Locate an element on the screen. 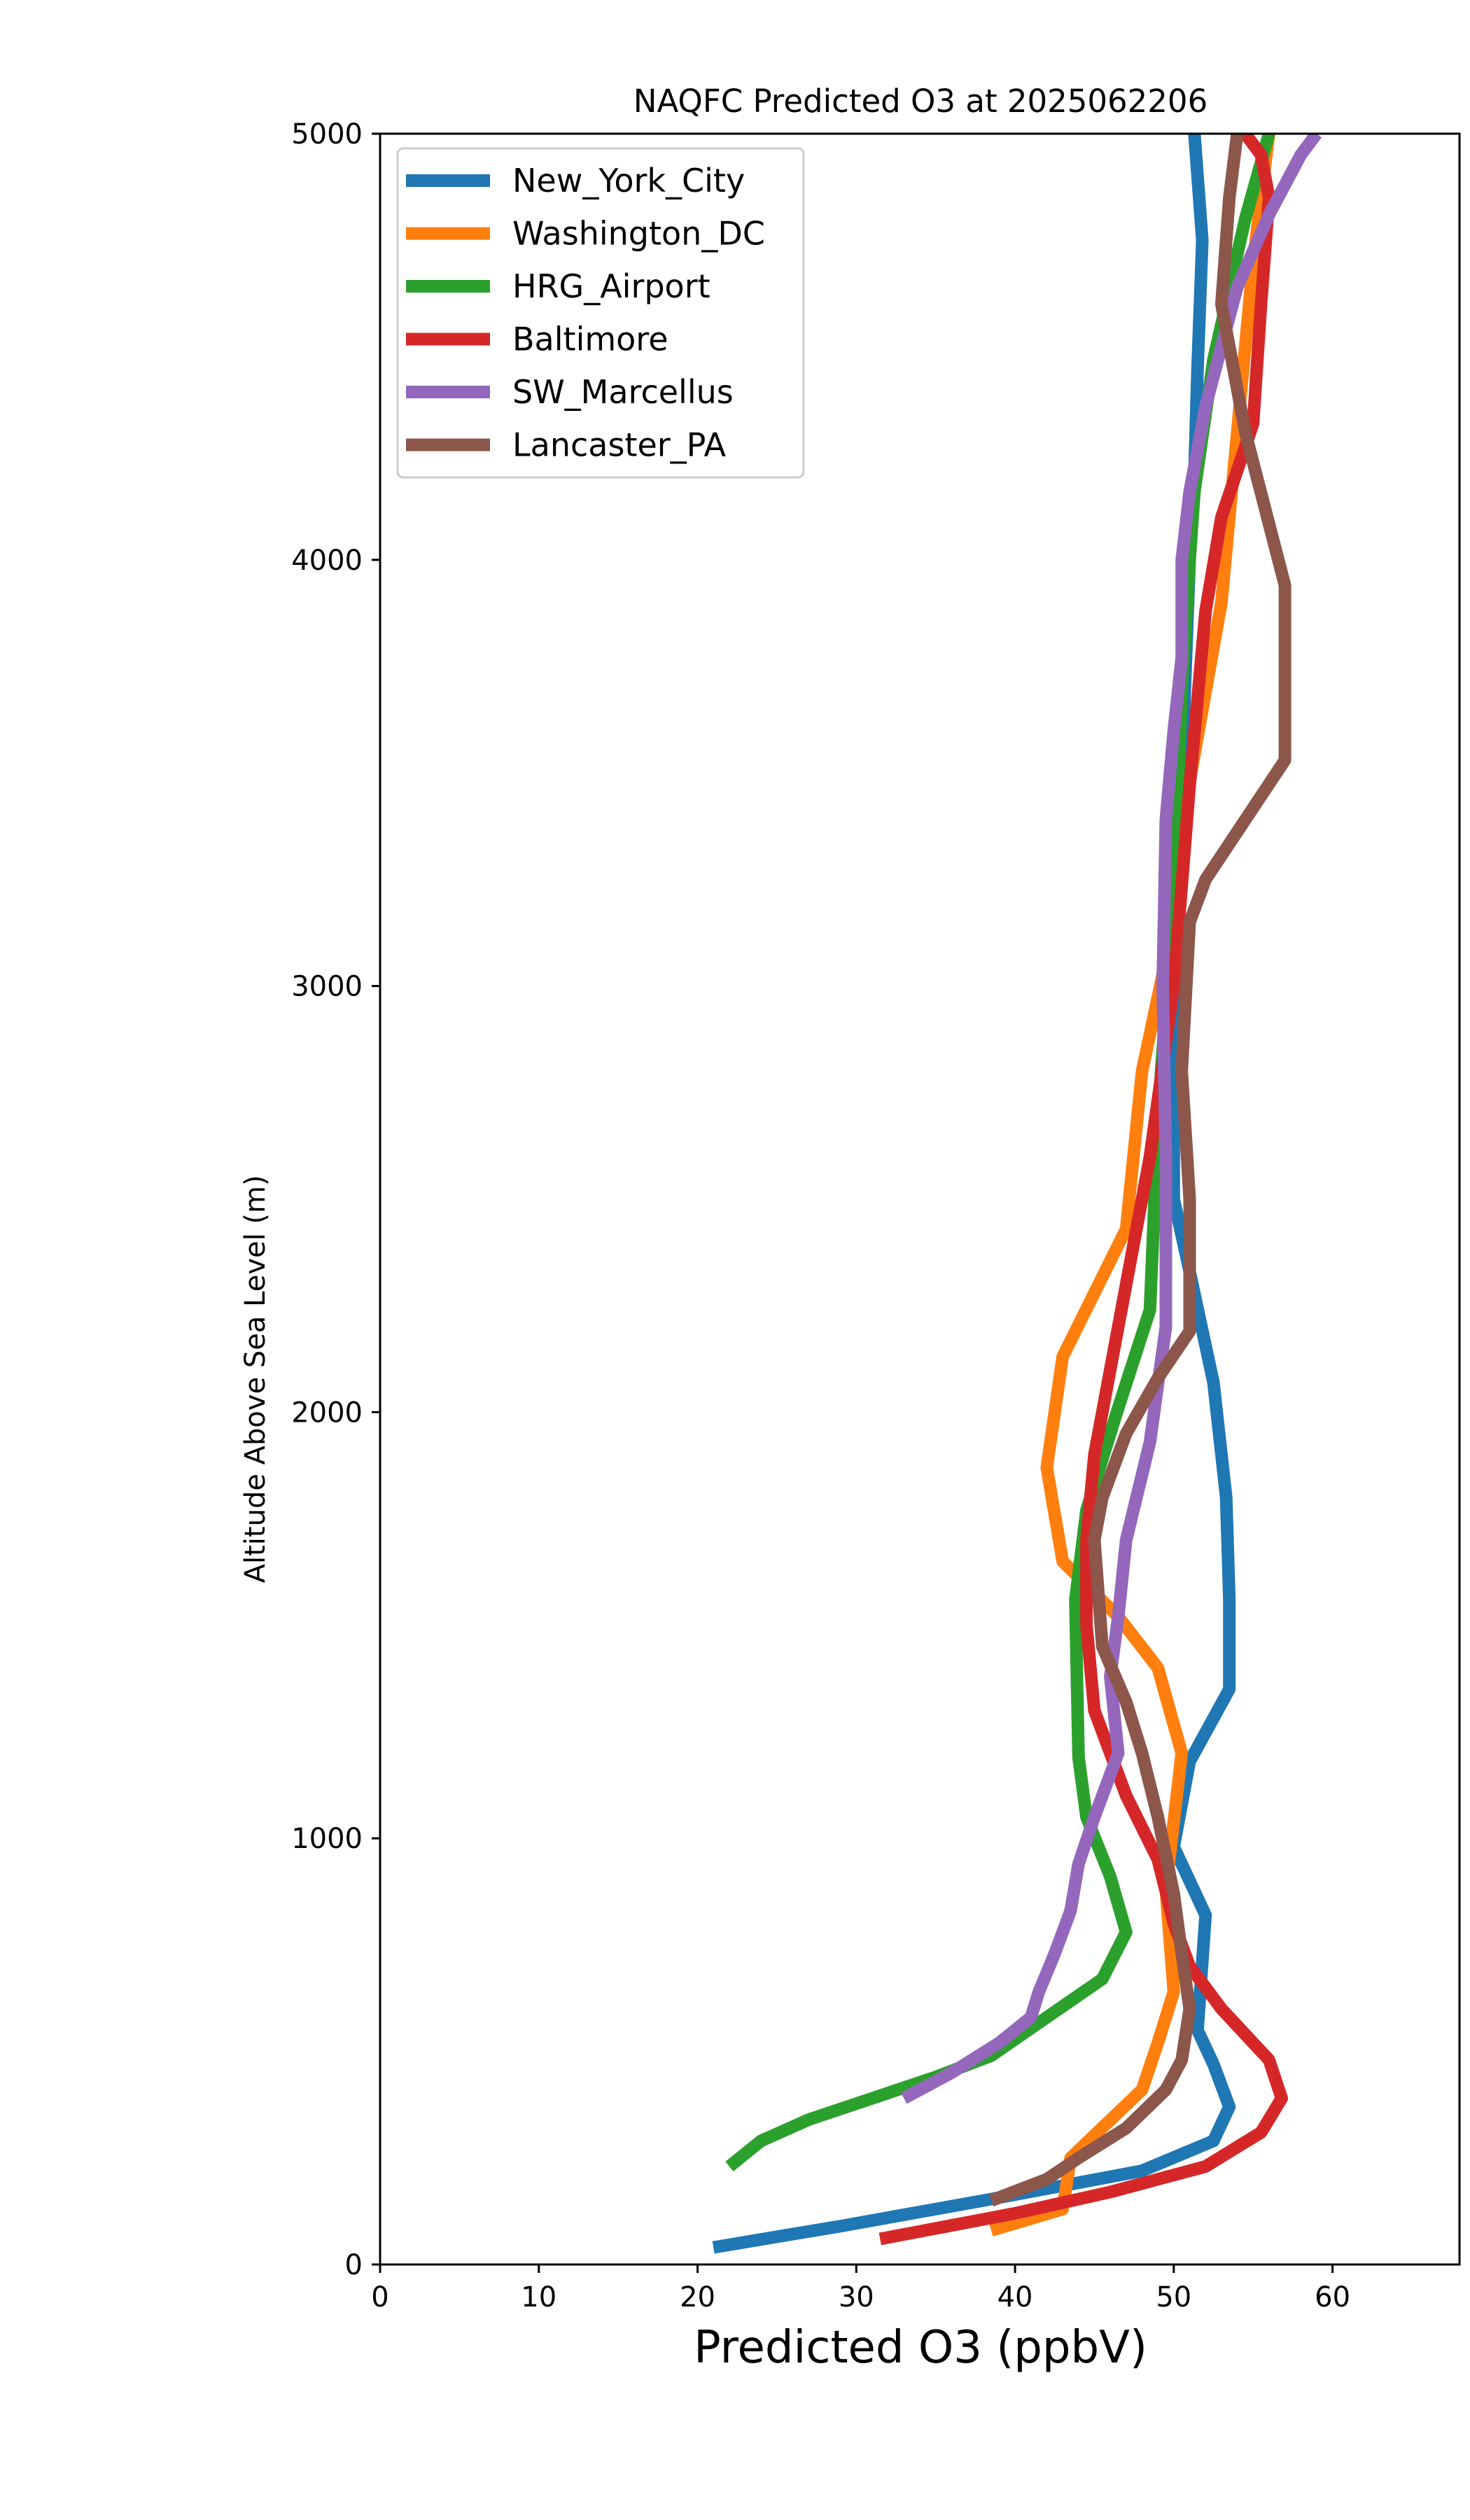 The width and height of the screenshot is (1470, 2520). y-tick-label: 1000 is located at coordinates (327, 1839).